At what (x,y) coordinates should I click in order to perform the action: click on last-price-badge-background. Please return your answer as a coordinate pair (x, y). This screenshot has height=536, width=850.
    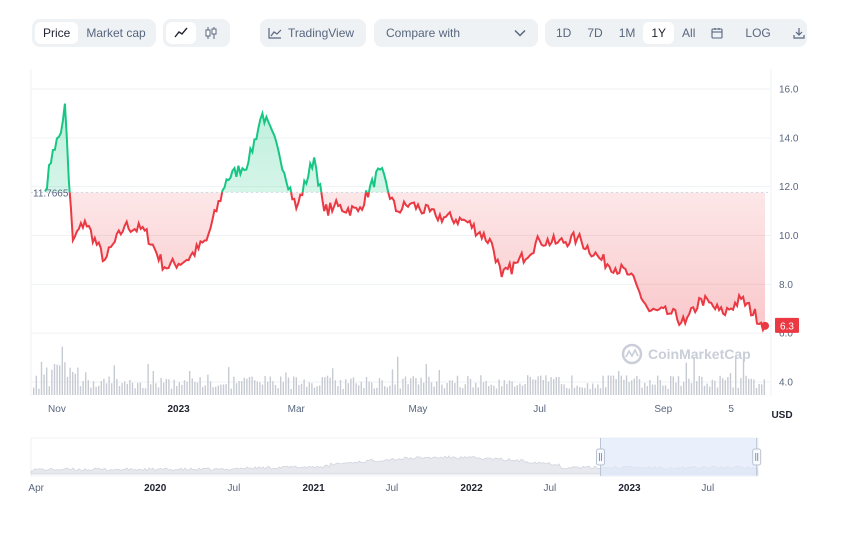
    Looking at the image, I should click on (787, 325).